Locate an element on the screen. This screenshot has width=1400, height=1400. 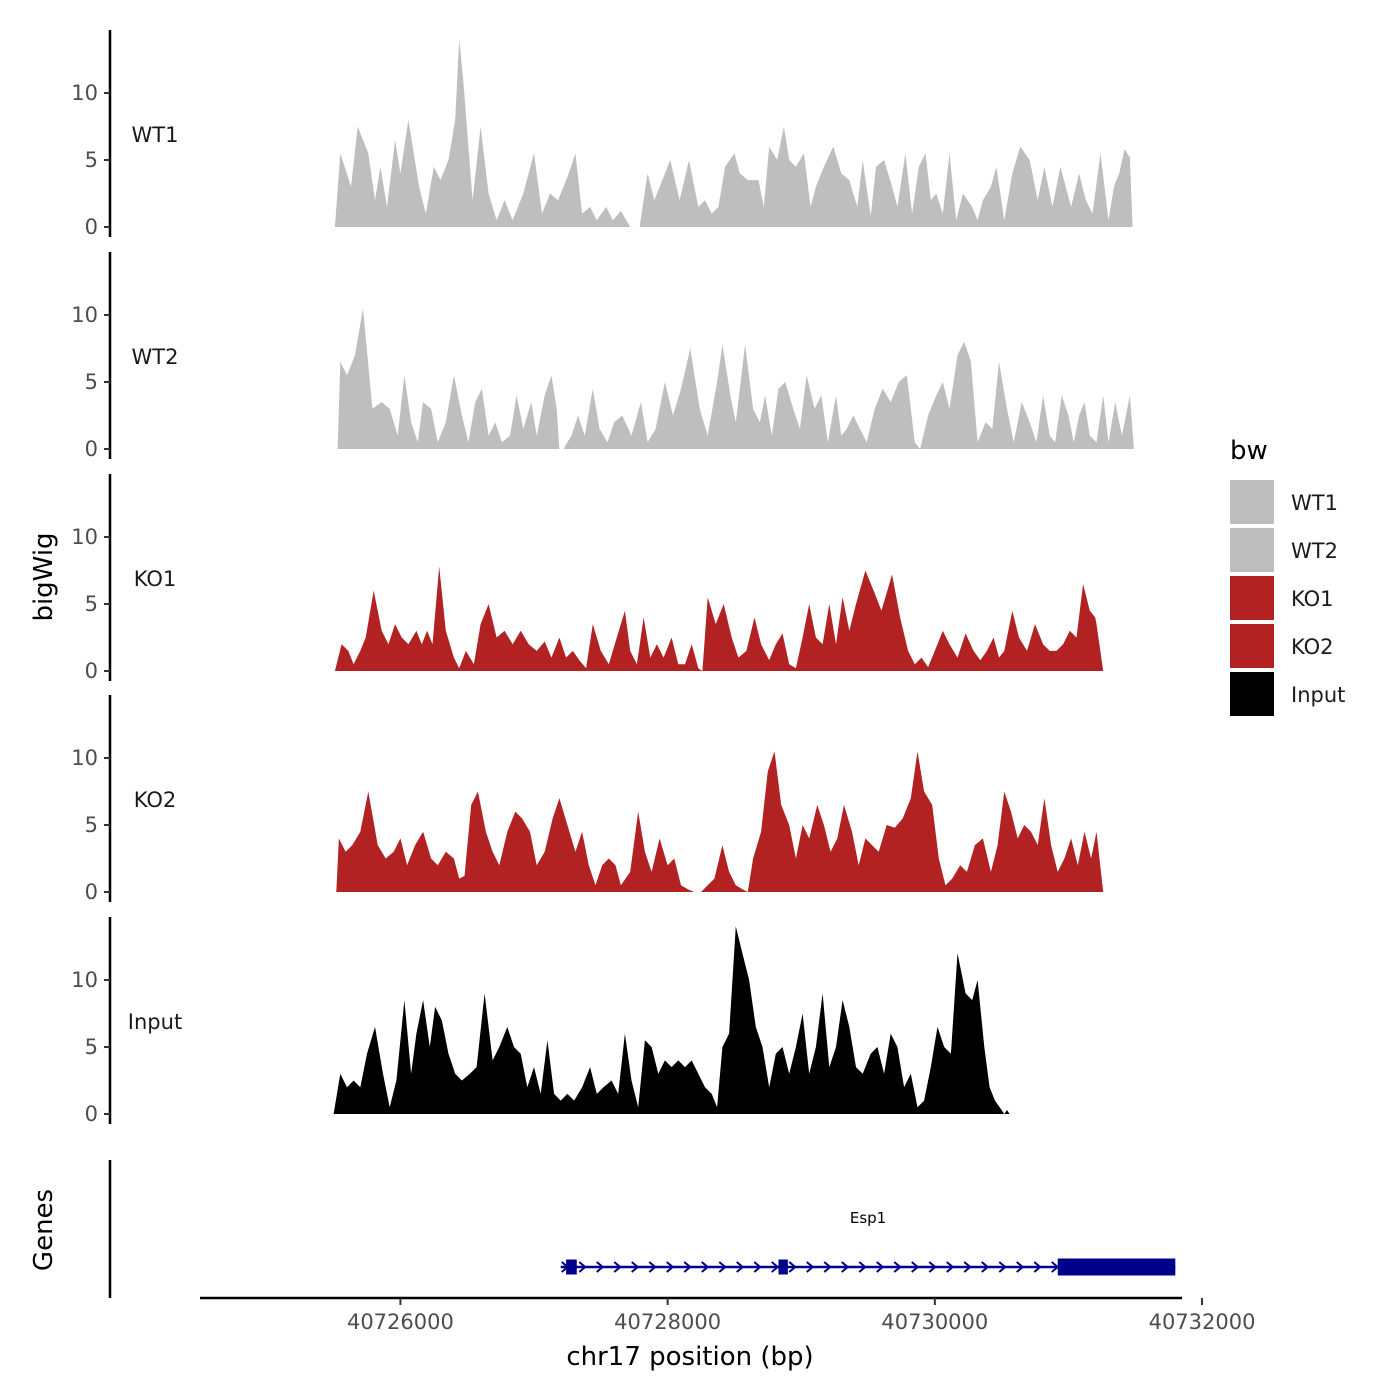
legend-swatch-ko2 is located at coordinates (1252, 646).